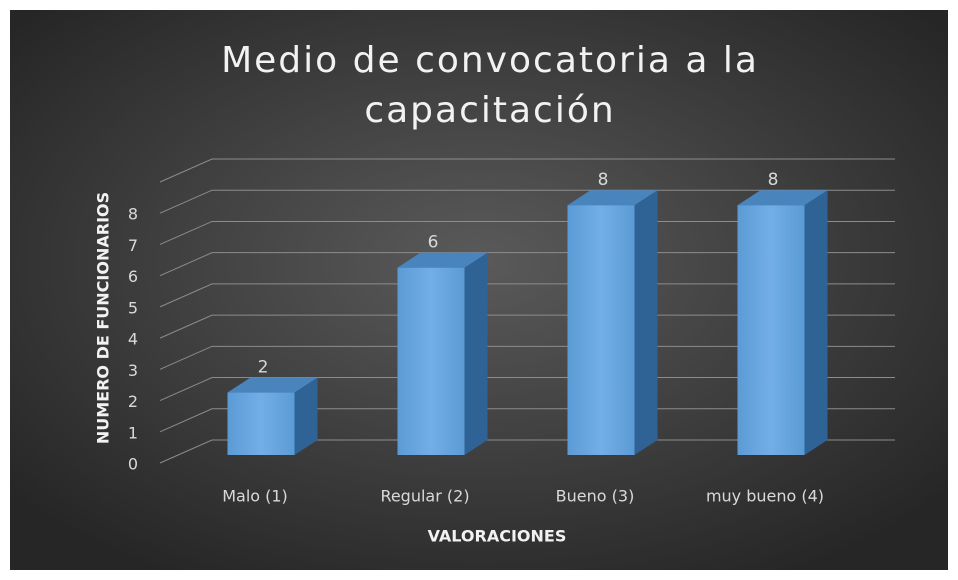 Image resolution: width=958 pixels, height=580 pixels. I want to click on y-tick-label: 0, so click(133, 464).